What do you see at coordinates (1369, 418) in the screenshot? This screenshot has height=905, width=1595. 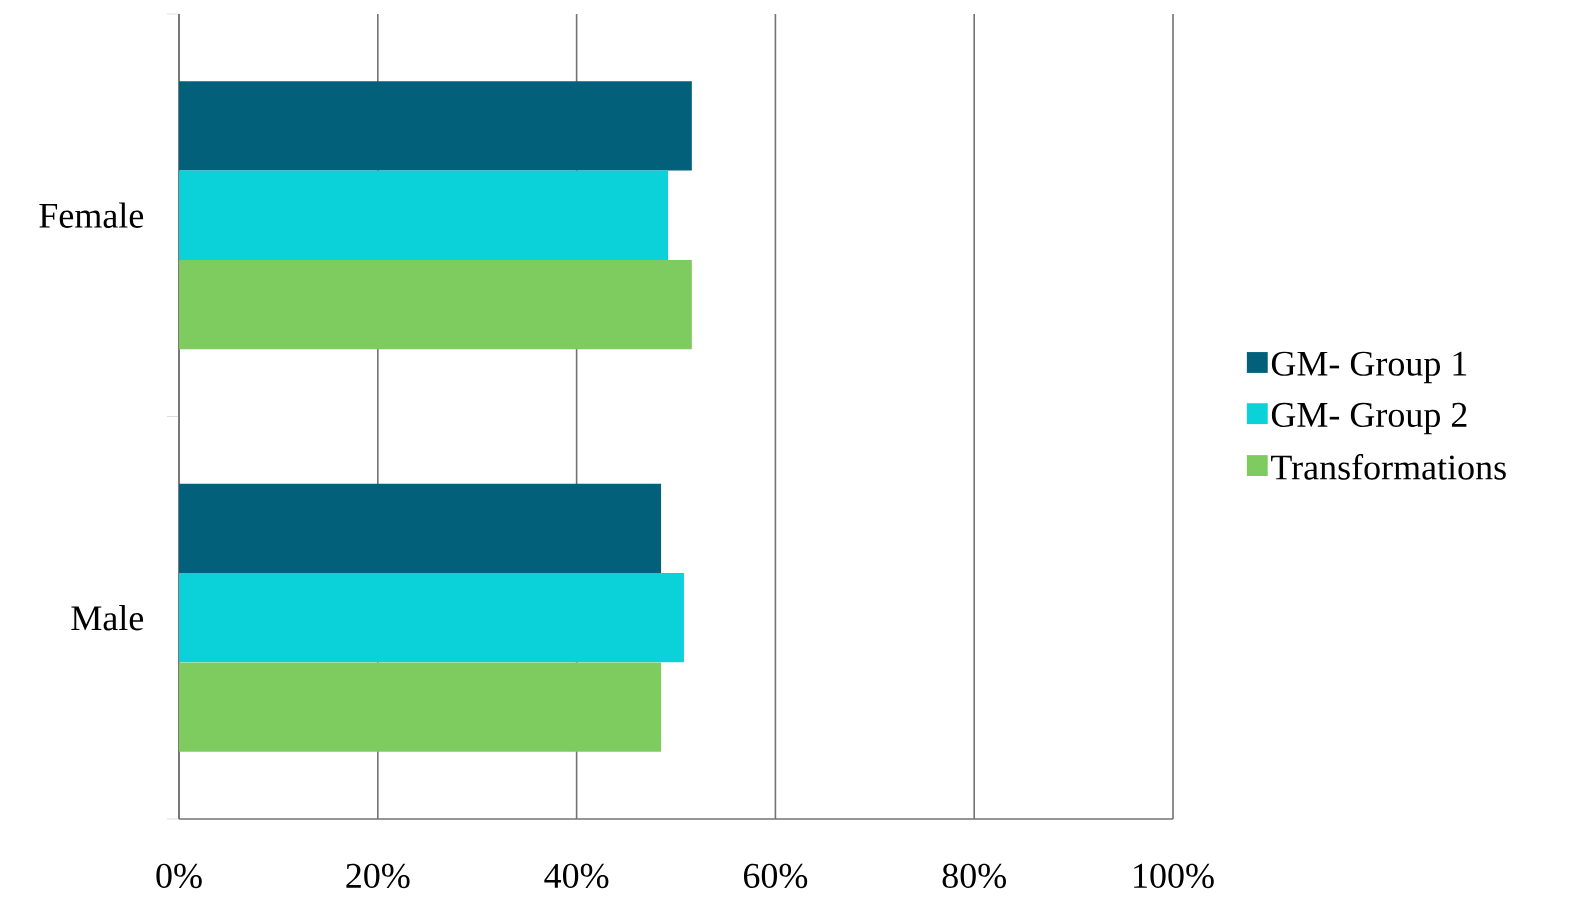 I see `legend-label: GM- Group 2` at bounding box center [1369, 418].